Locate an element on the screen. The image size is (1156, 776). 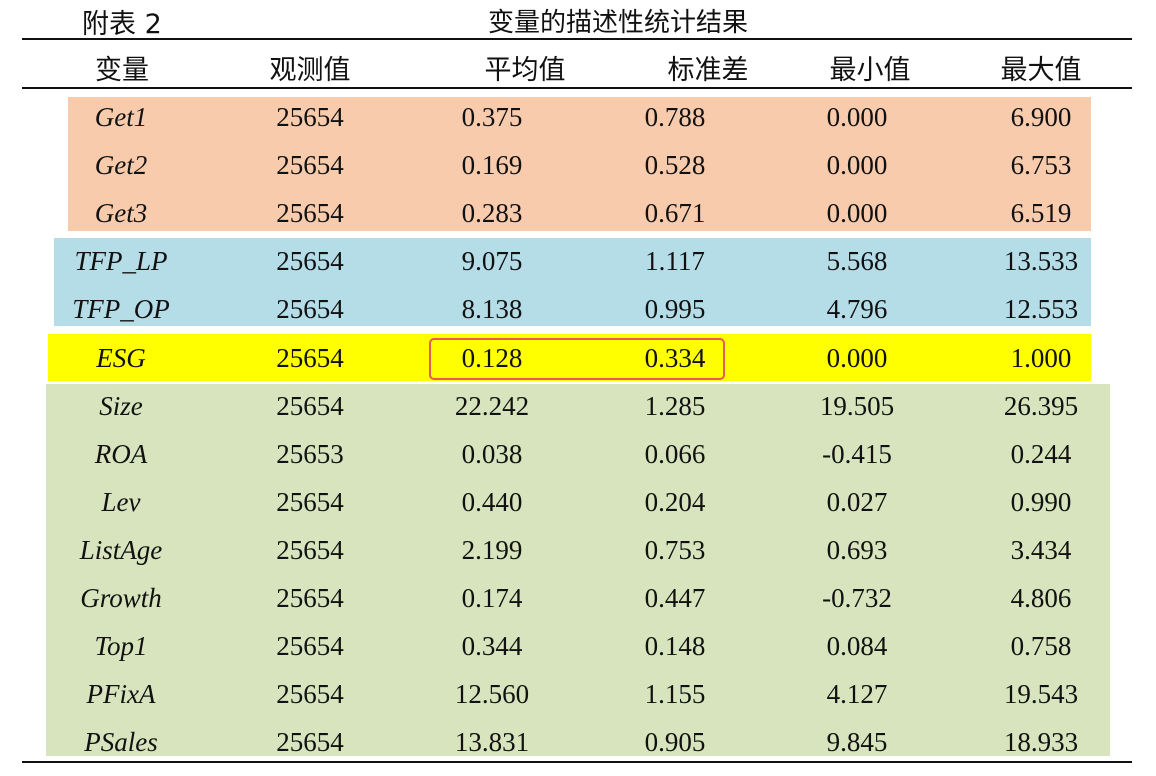
cell-variable: ESG is located at coordinates (121, 358).